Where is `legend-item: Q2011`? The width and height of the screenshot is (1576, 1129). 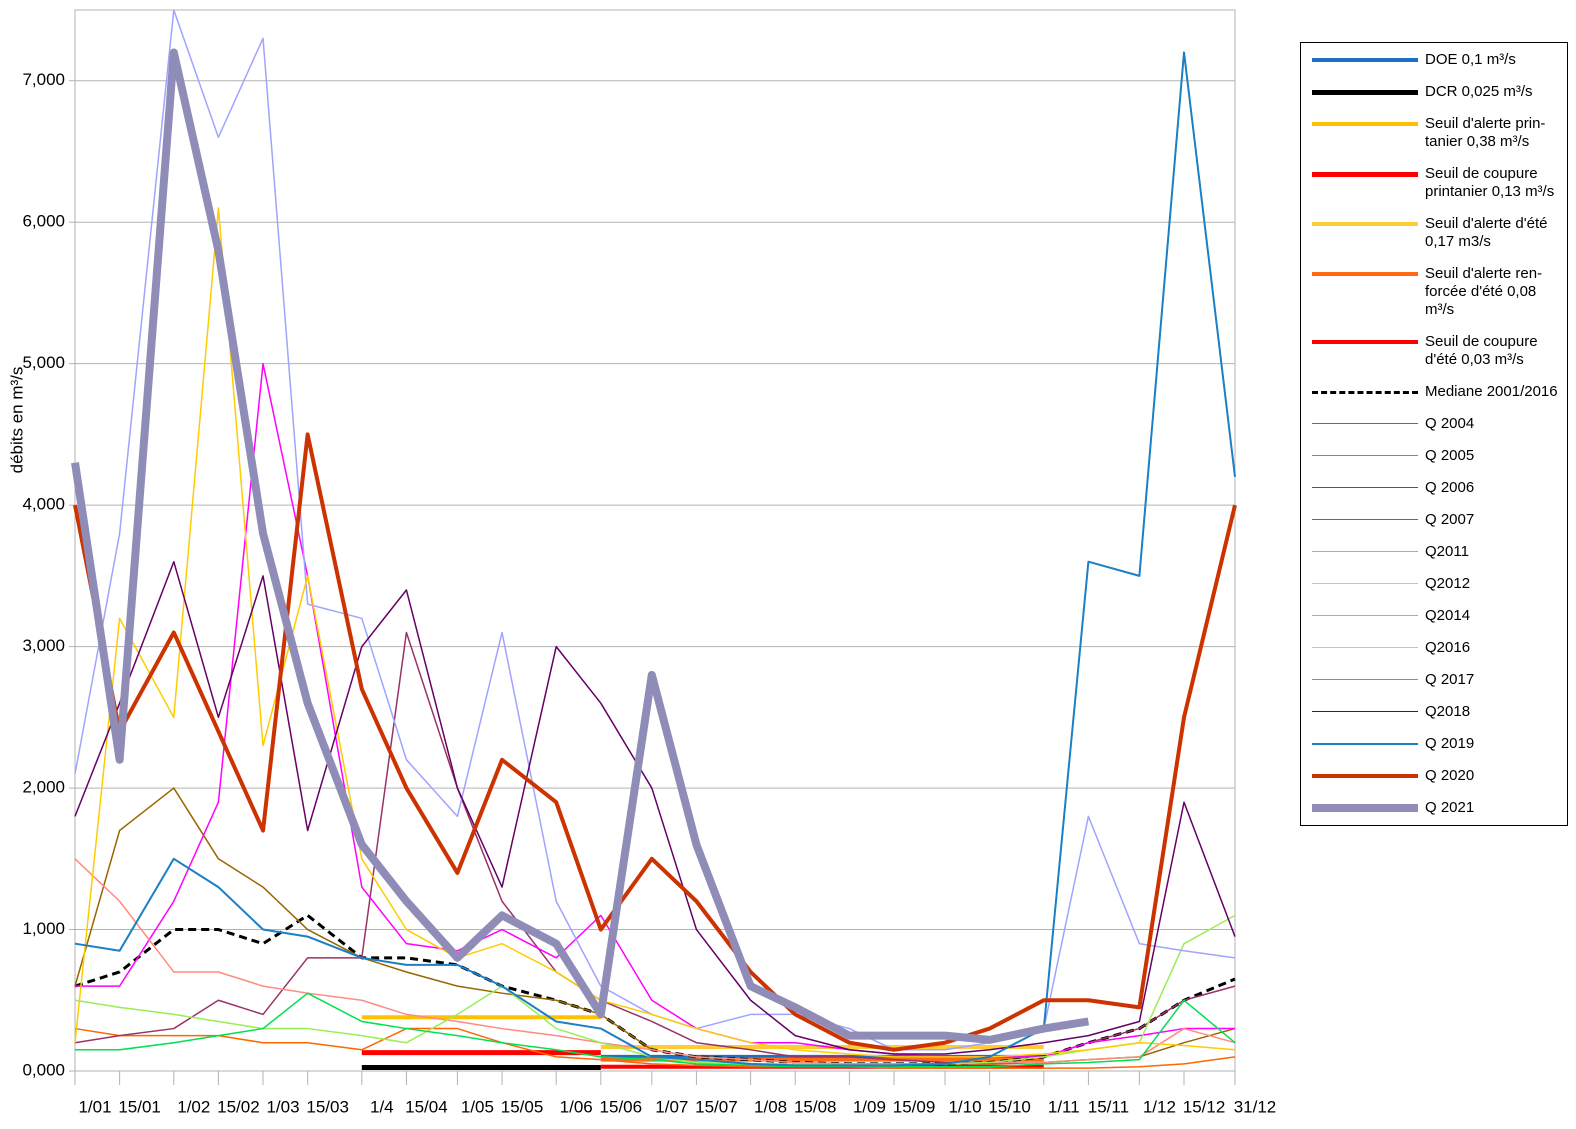 legend-item: Q2011 is located at coordinates (1439, 552).